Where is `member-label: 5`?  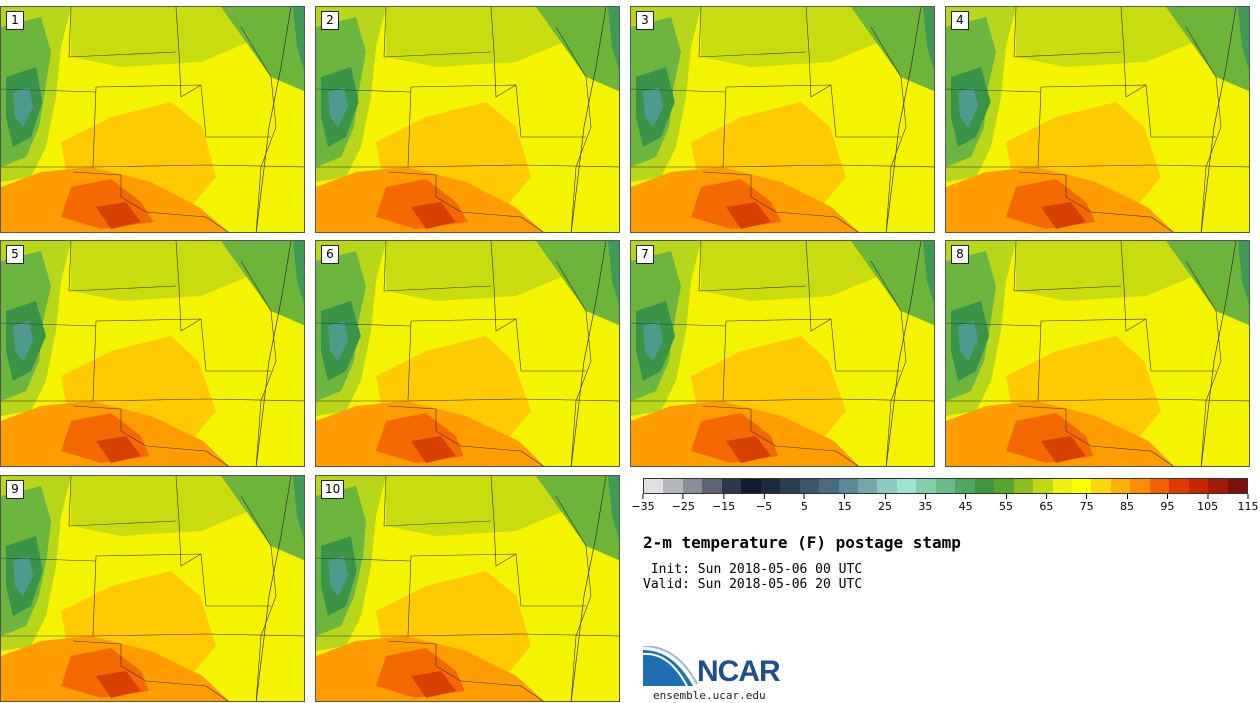 member-label: 5 is located at coordinates (15, 254).